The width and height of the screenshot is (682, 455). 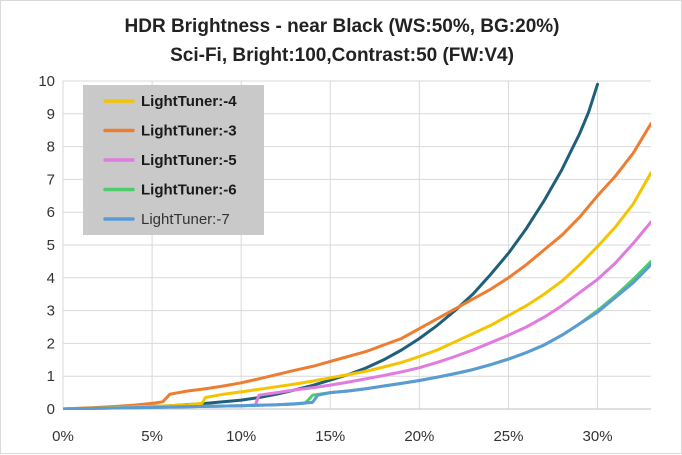 What do you see at coordinates (508, 436) in the screenshot?
I see `x-tick-label: 25%` at bounding box center [508, 436].